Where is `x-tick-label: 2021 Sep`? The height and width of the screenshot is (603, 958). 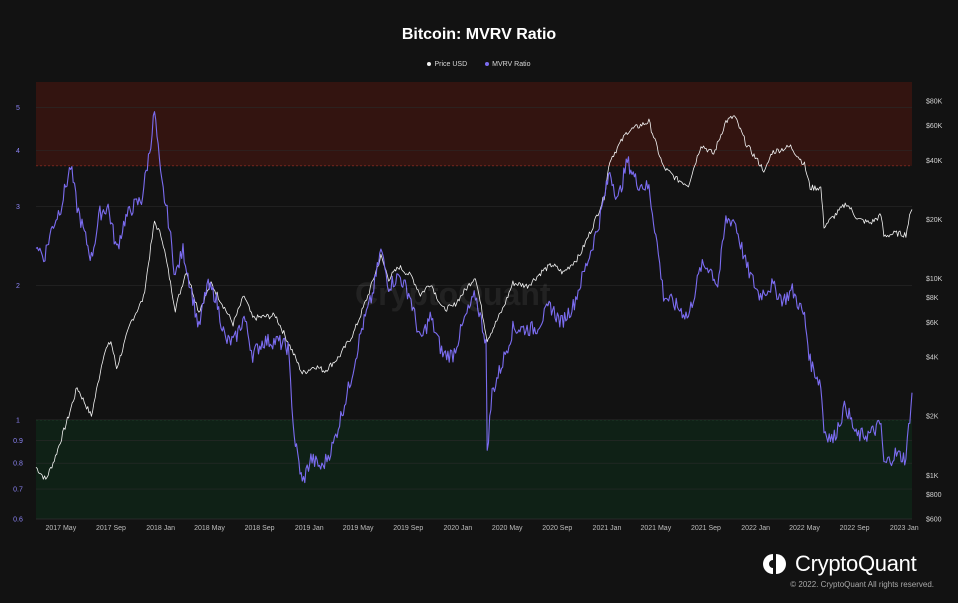 x-tick-label: 2021 Sep is located at coordinates (706, 528).